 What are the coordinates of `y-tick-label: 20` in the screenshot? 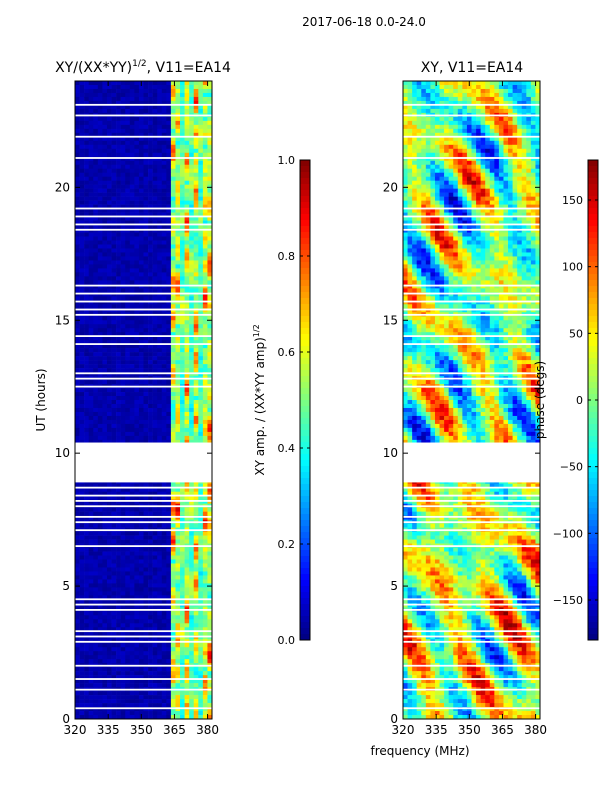 It's located at (62, 187).